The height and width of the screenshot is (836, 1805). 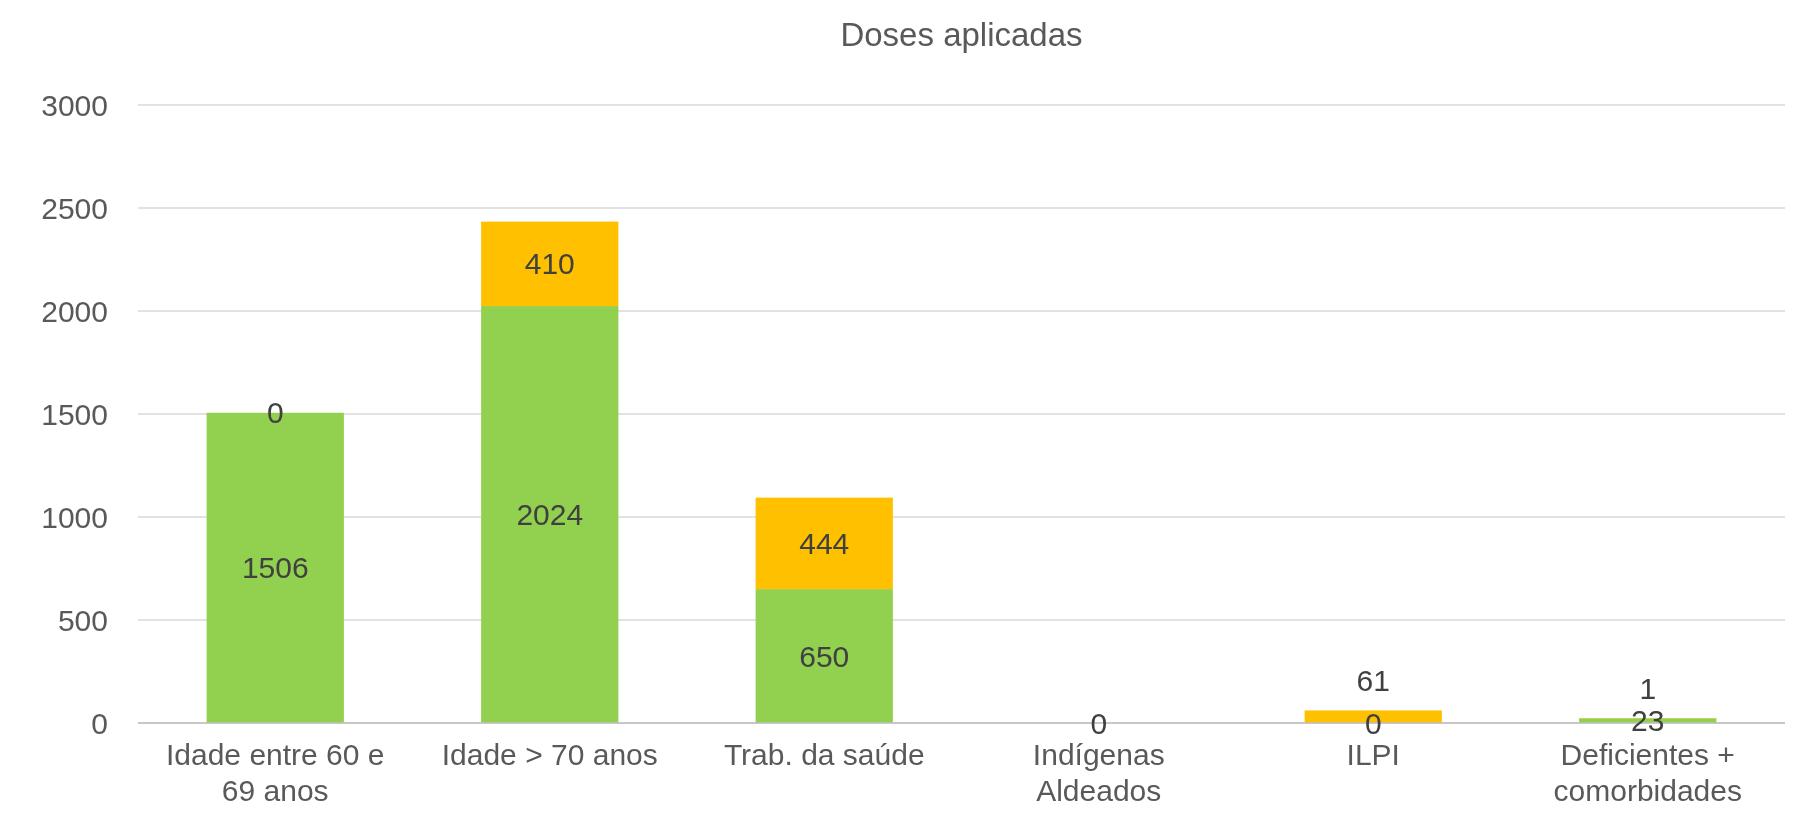 I want to click on y-tick-label: 2500, so click(x=74, y=208).